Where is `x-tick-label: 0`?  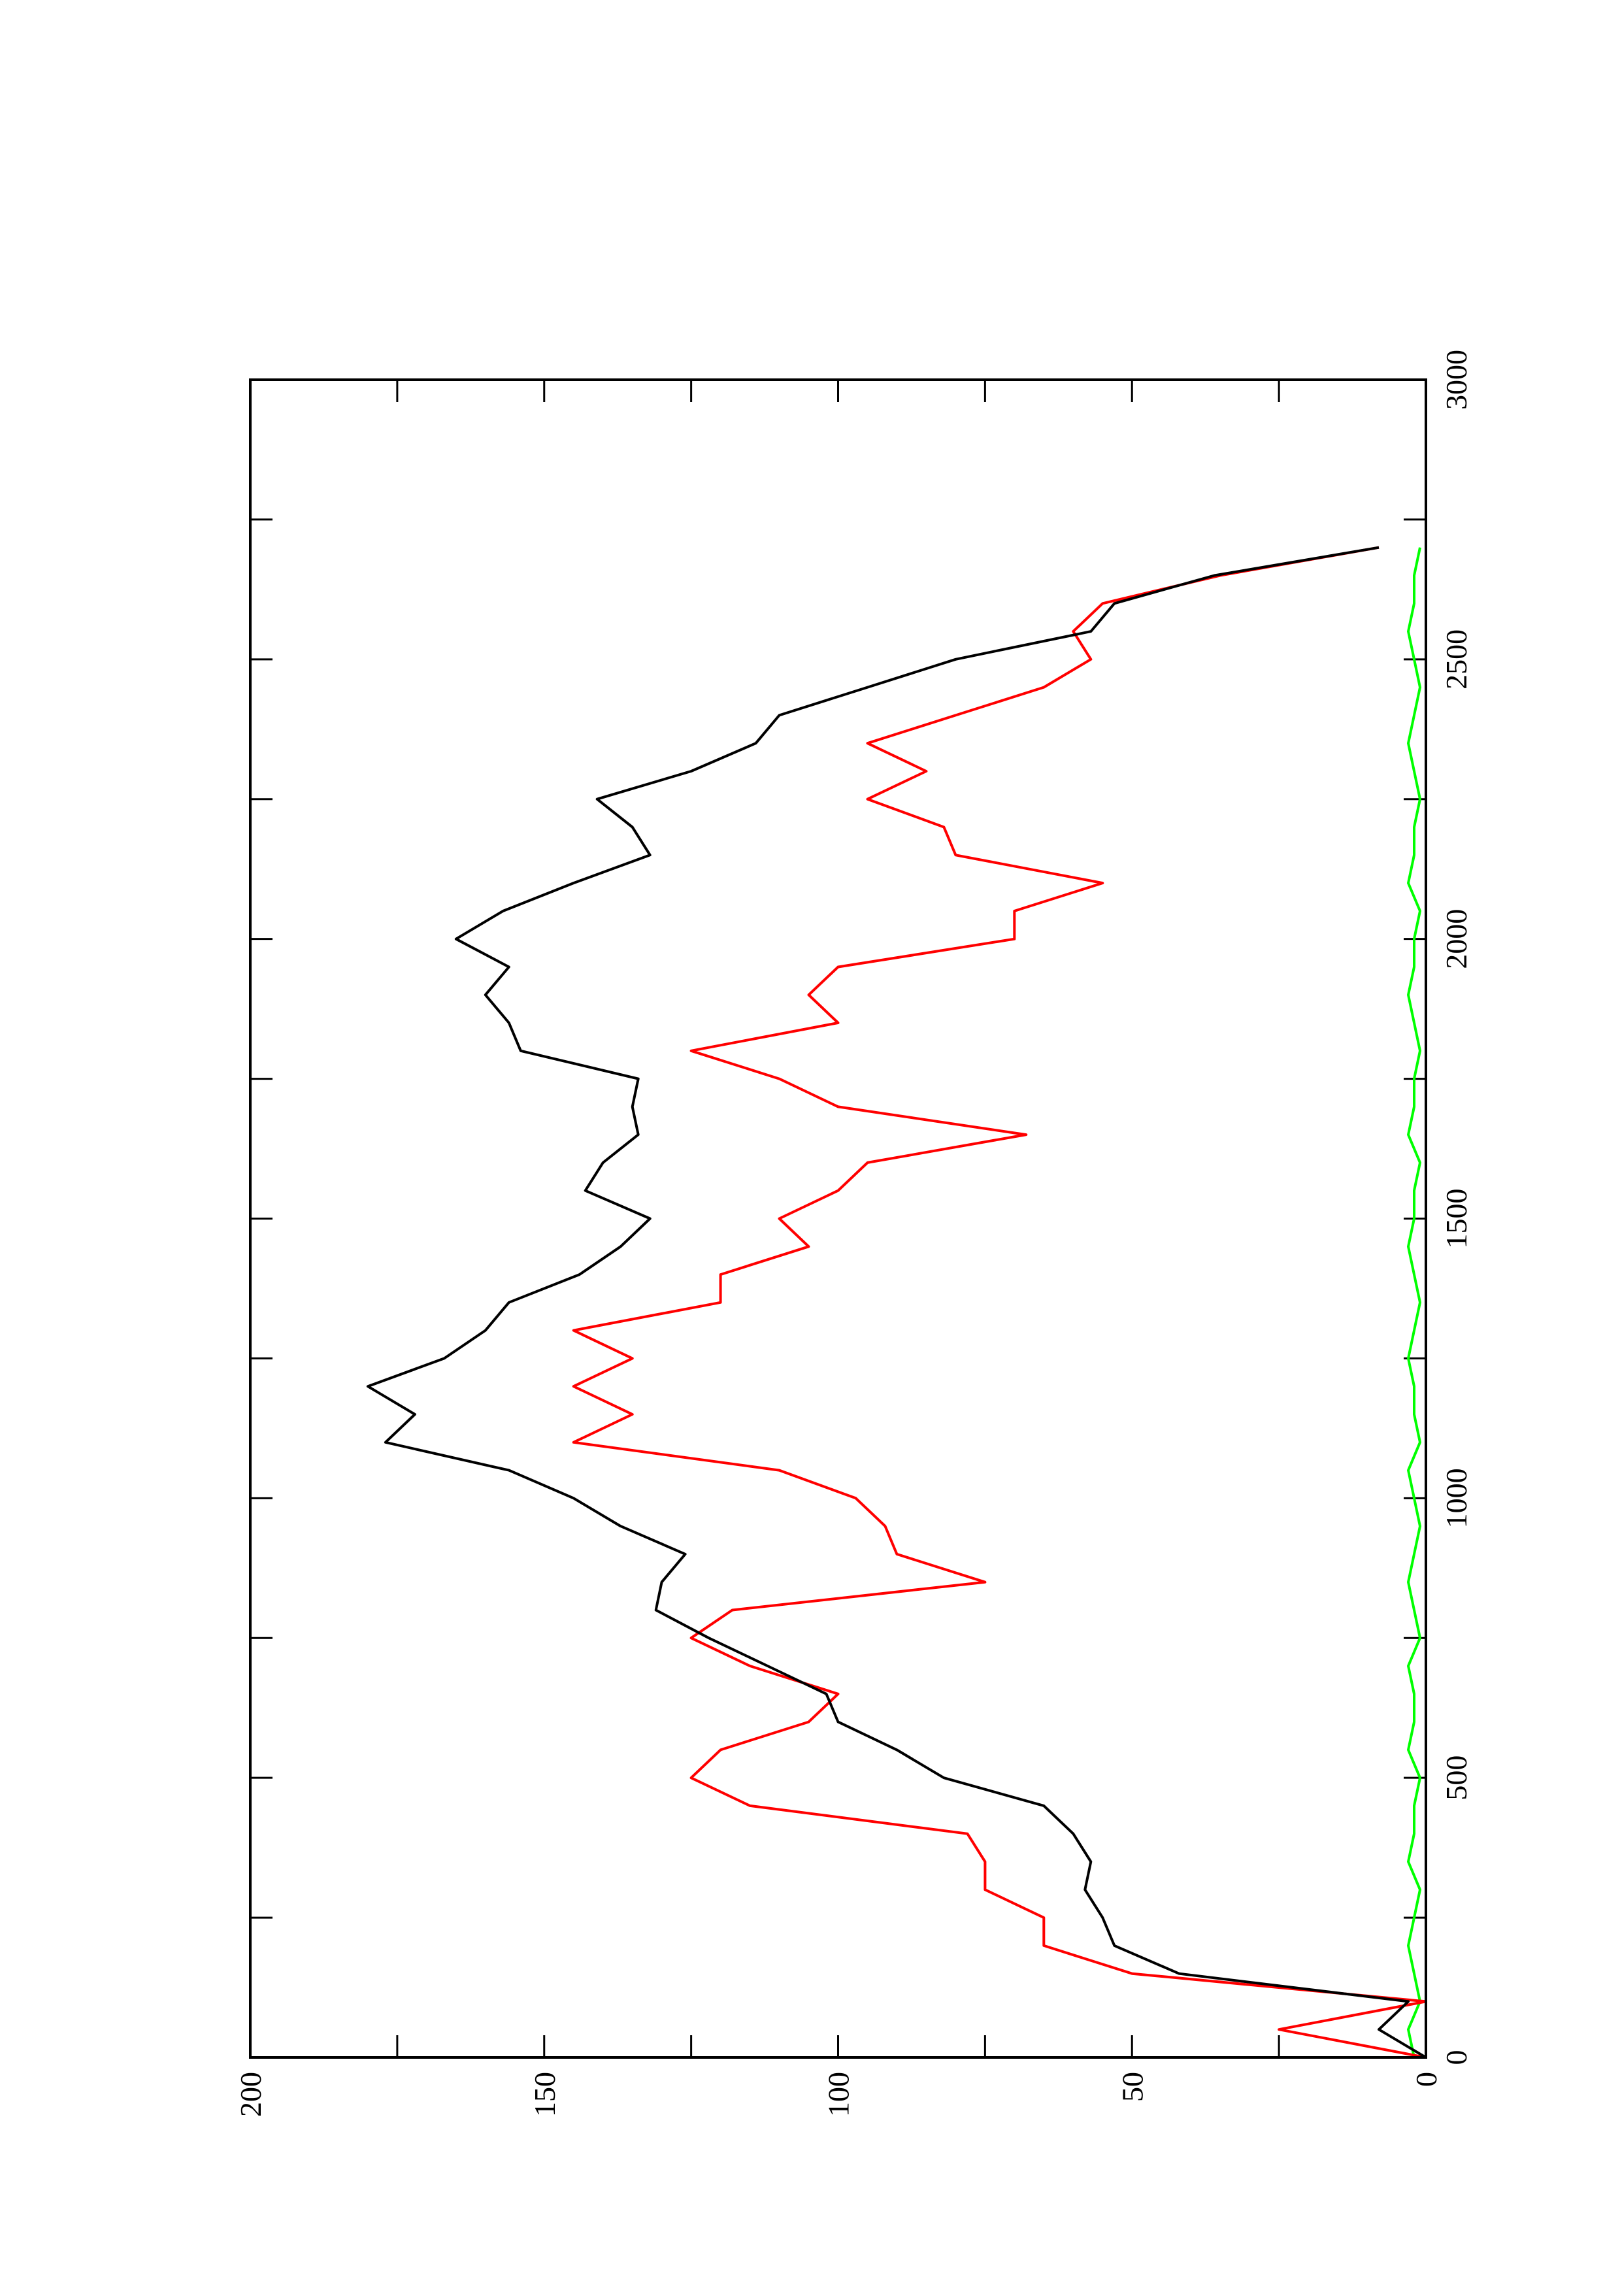
x-tick-label: 0 is located at coordinates (1456, 2057).